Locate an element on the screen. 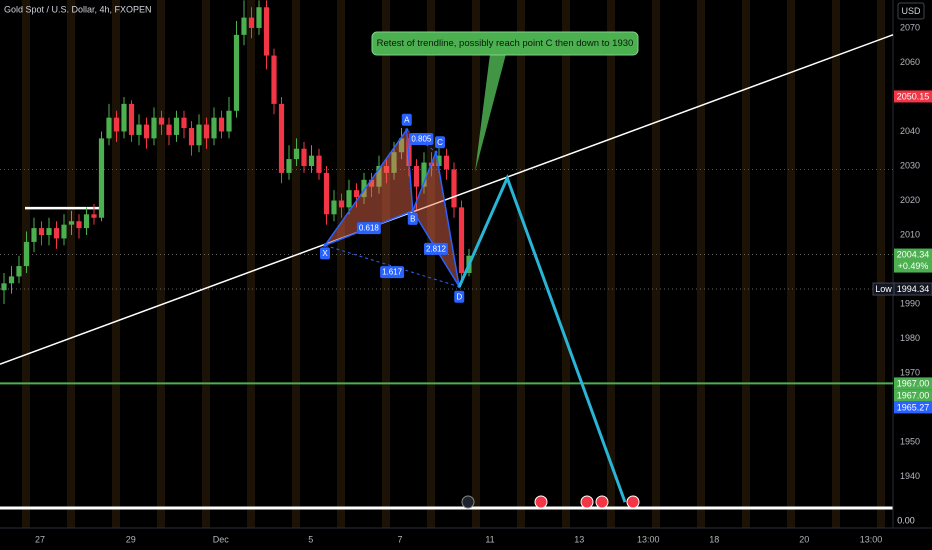  price-tag-box is located at coordinates (883, 289).